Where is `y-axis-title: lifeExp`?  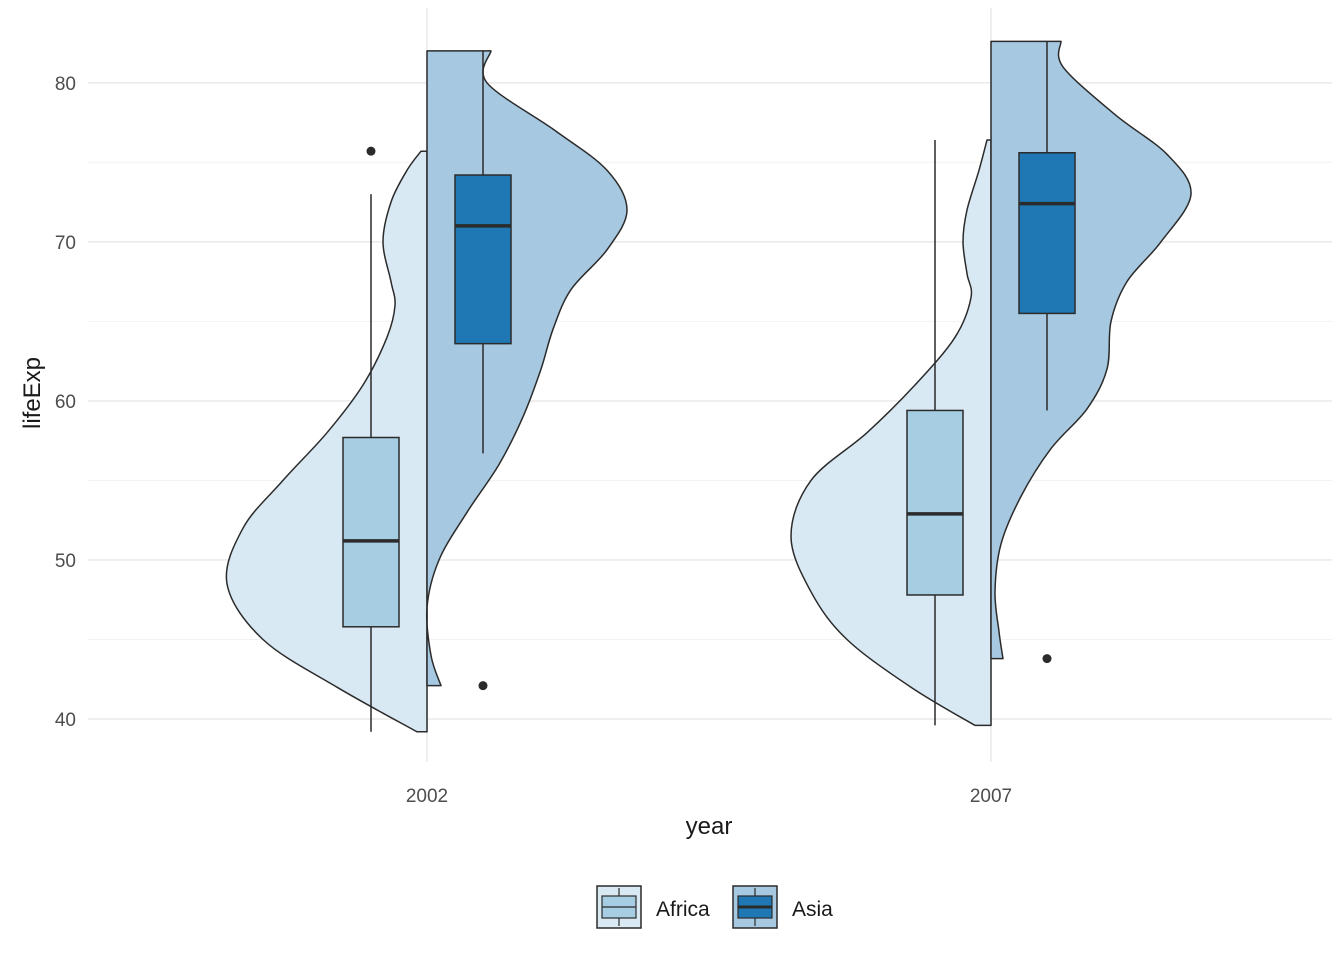
y-axis-title: lifeExp is located at coordinates (32, 393).